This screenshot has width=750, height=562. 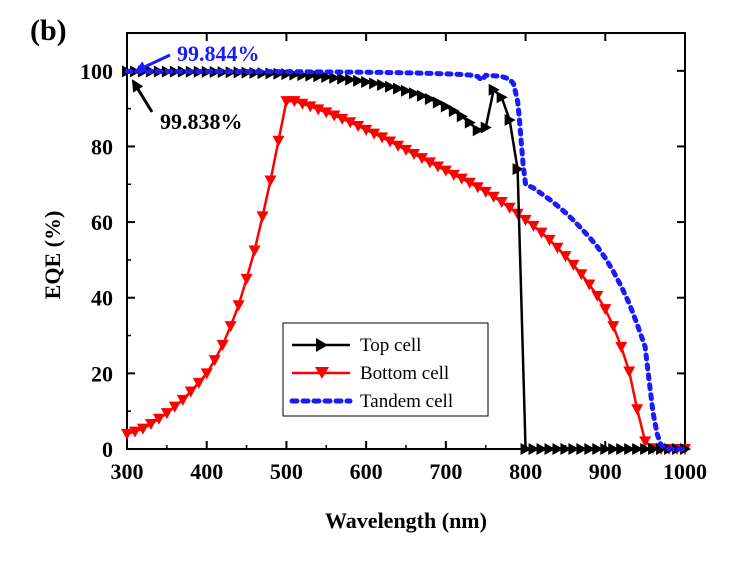 I want to click on x-tick-label: 400, so click(x=206, y=471).